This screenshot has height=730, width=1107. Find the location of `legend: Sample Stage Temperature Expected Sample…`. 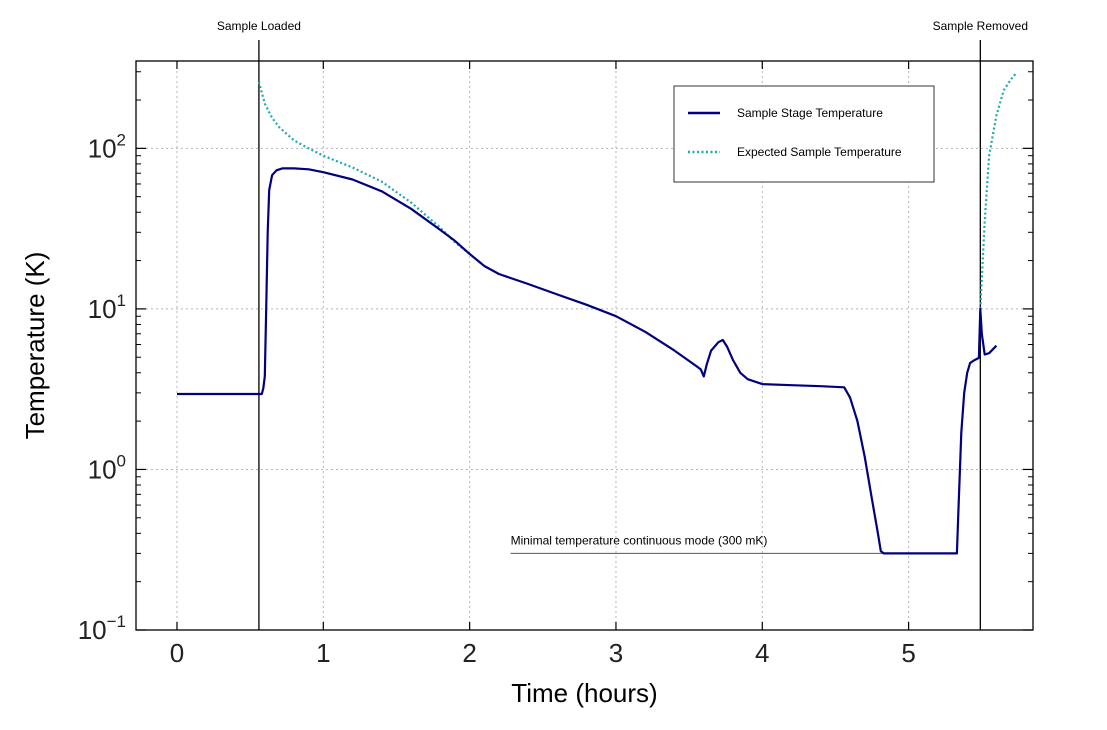

legend: Sample Stage Temperature Expected Sample… is located at coordinates (804, 134).